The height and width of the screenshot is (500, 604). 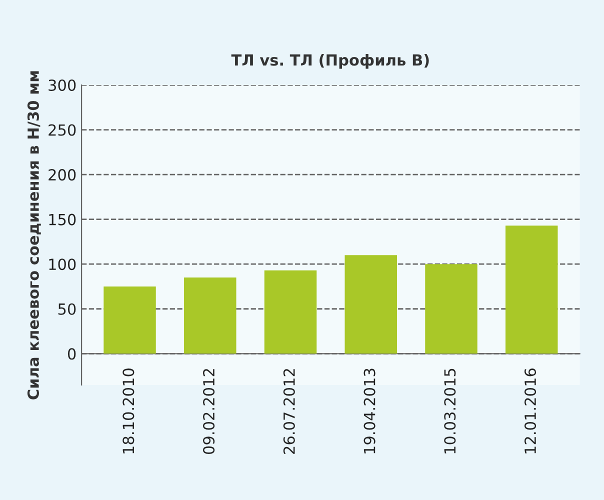 What do you see at coordinates (209, 411) in the screenshot?
I see `x-tick-label: 09.02.2012` at bounding box center [209, 411].